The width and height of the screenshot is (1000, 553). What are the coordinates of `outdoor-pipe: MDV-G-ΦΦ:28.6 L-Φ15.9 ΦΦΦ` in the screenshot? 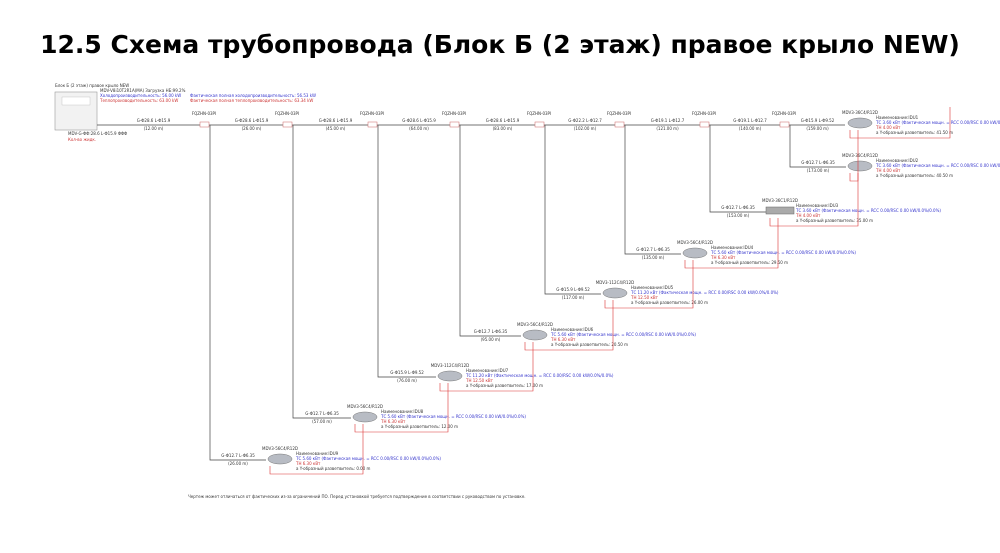 It's located at (97, 133).